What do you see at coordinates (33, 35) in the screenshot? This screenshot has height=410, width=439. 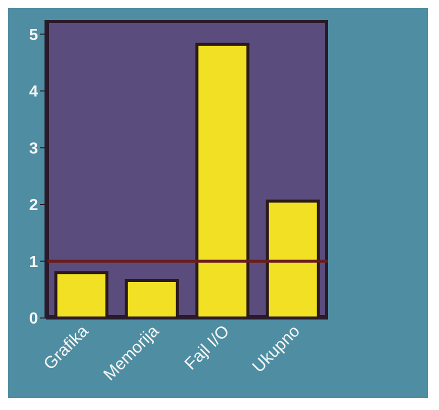 I see `y-tick-label: 5` at bounding box center [33, 35].